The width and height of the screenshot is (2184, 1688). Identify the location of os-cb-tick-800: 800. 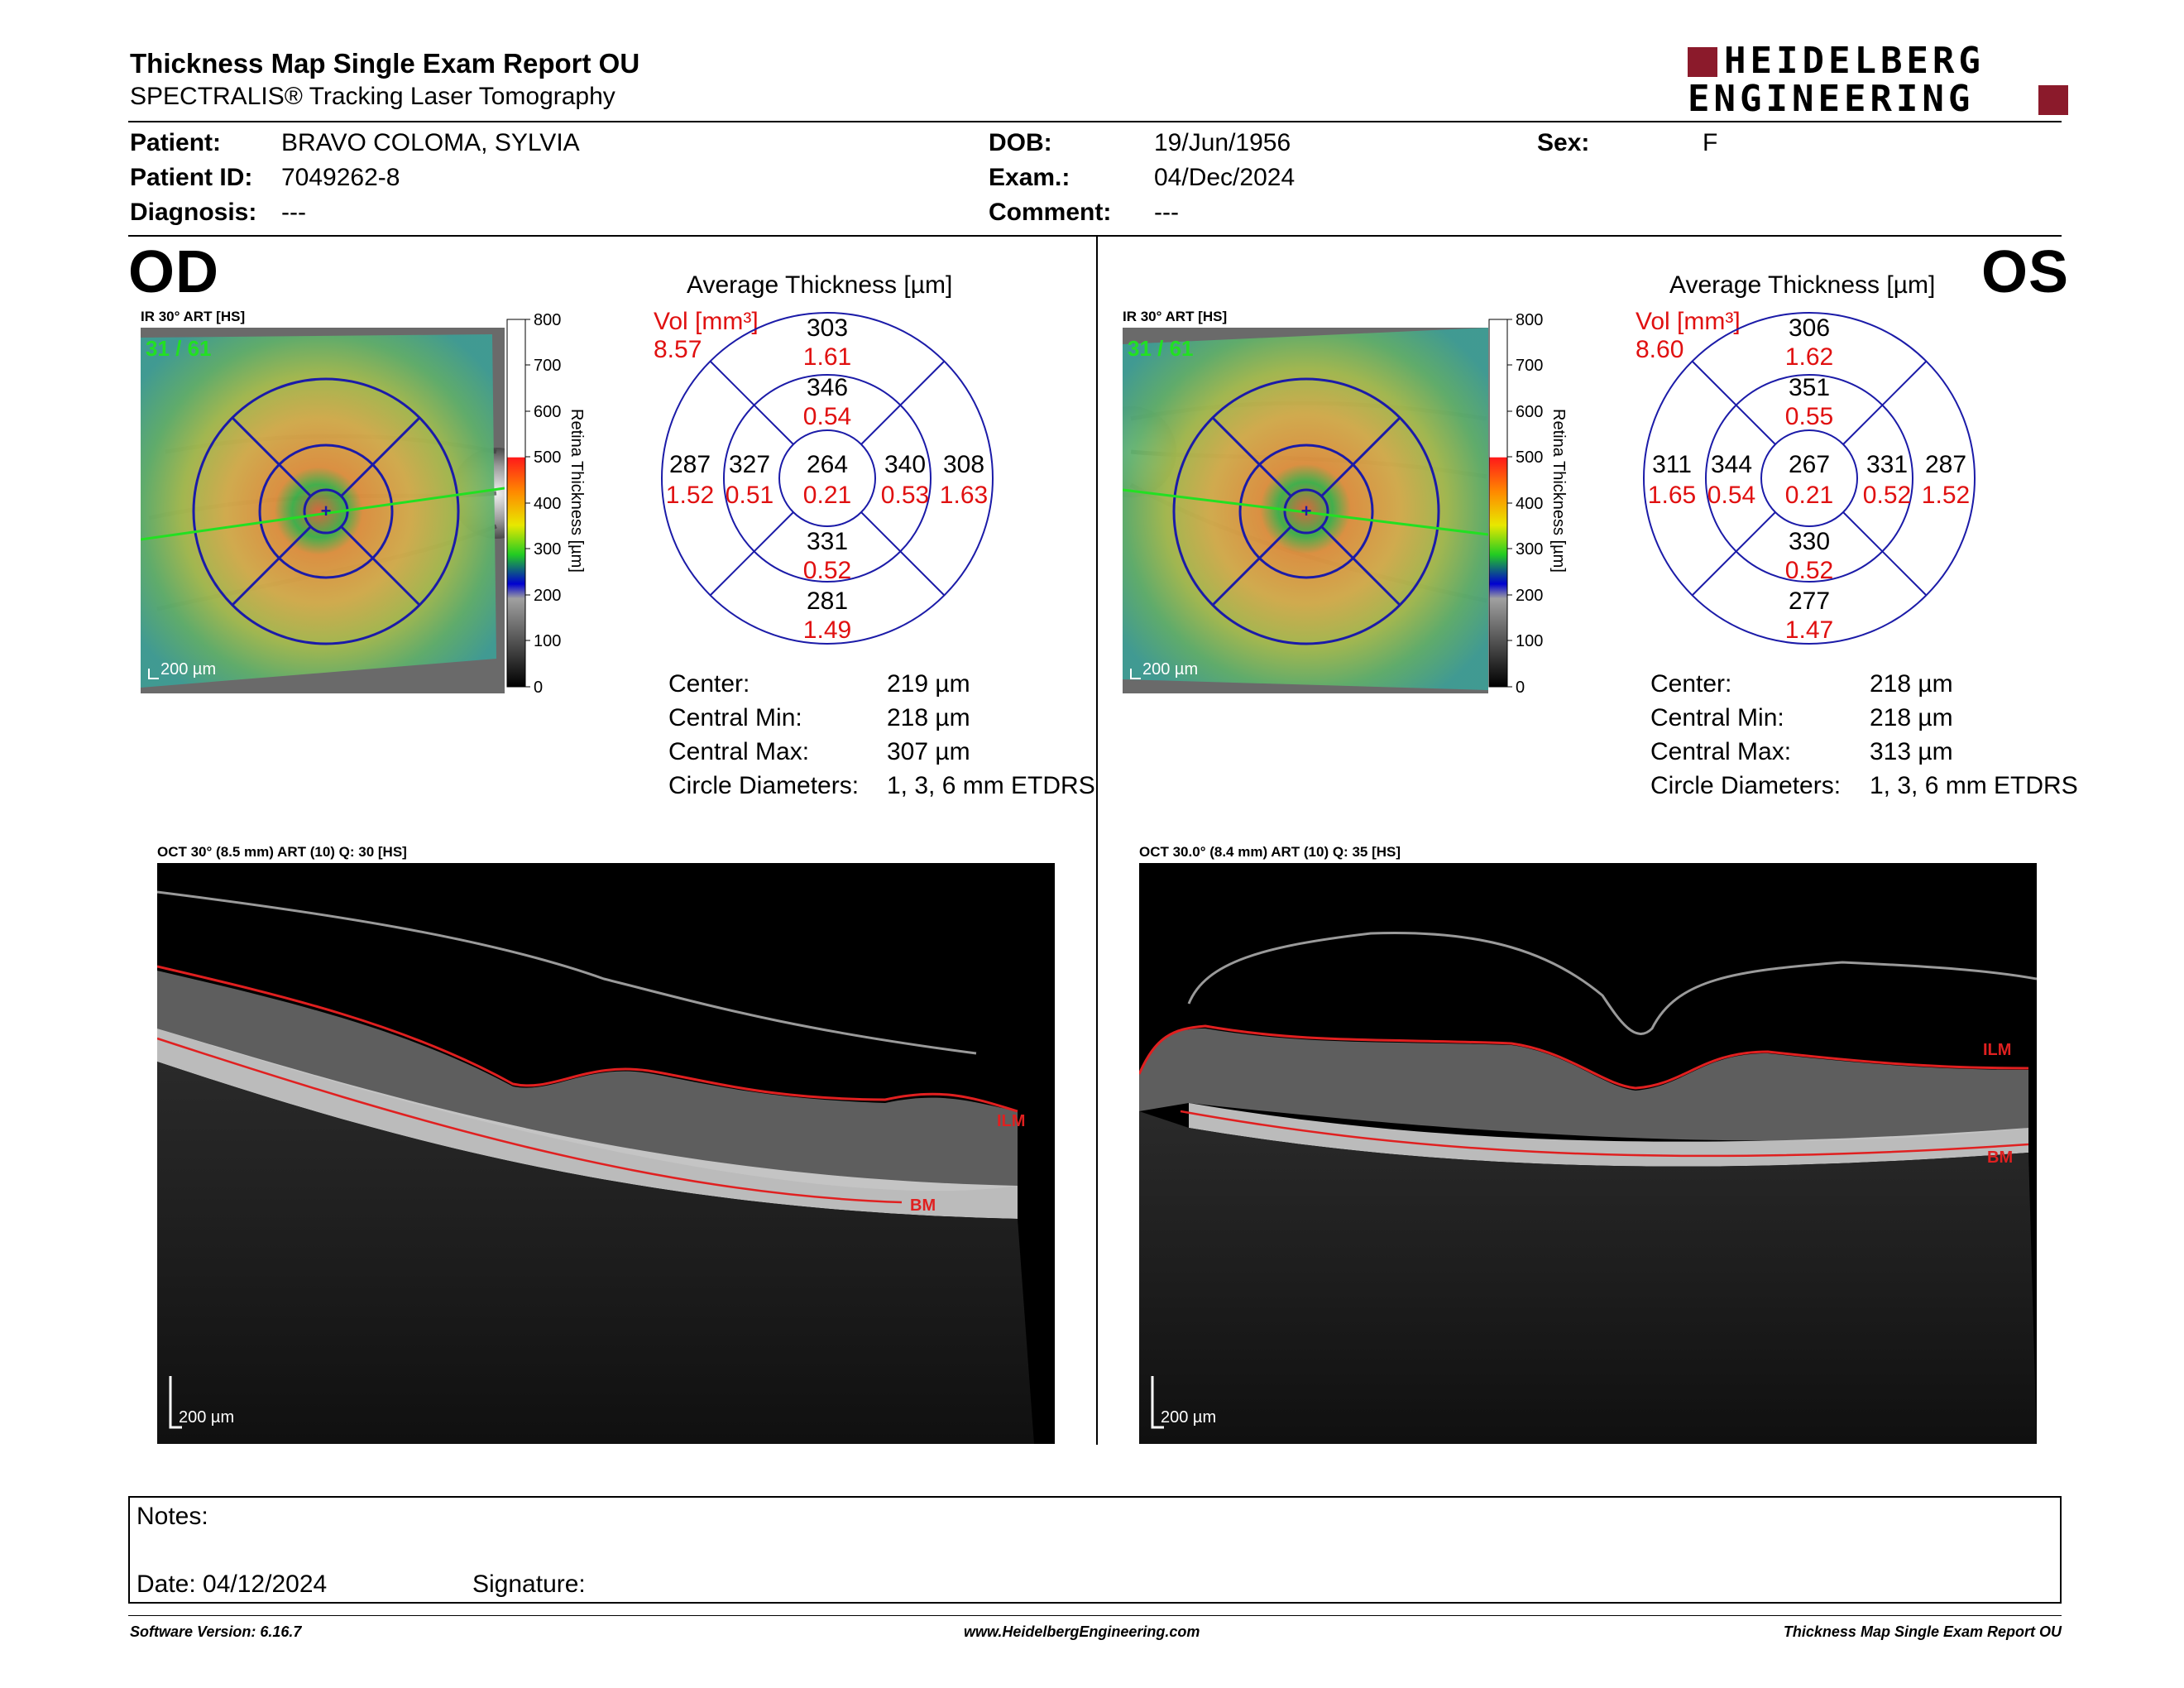
(1529, 320).